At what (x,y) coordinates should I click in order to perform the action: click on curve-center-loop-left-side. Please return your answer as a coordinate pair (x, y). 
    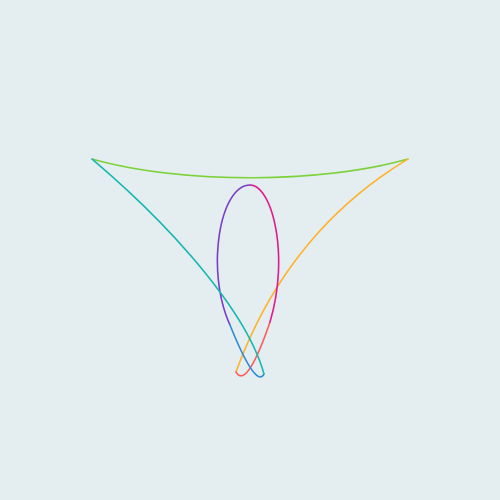
    Looking at the image, I should click on (233, 255).